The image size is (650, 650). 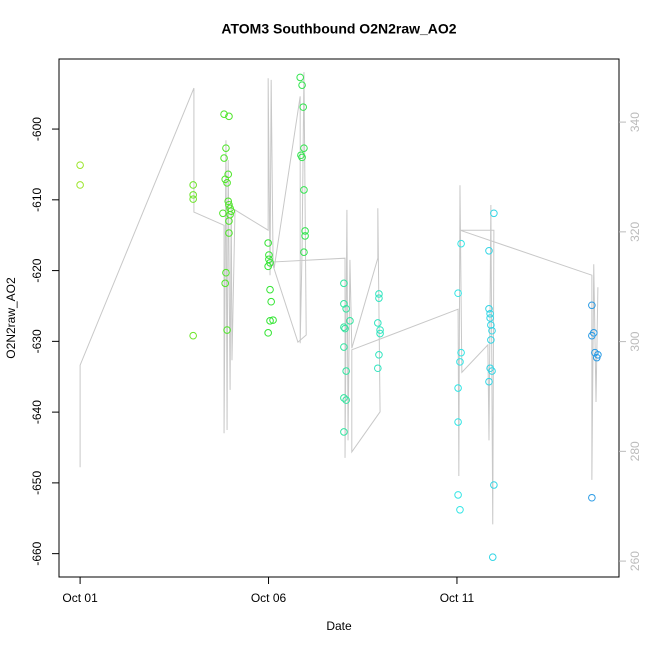 What do you see at coordinates (37, 129) in the screenshot?
I see `y-tick-label: -600` at bounding box center [37, 129].